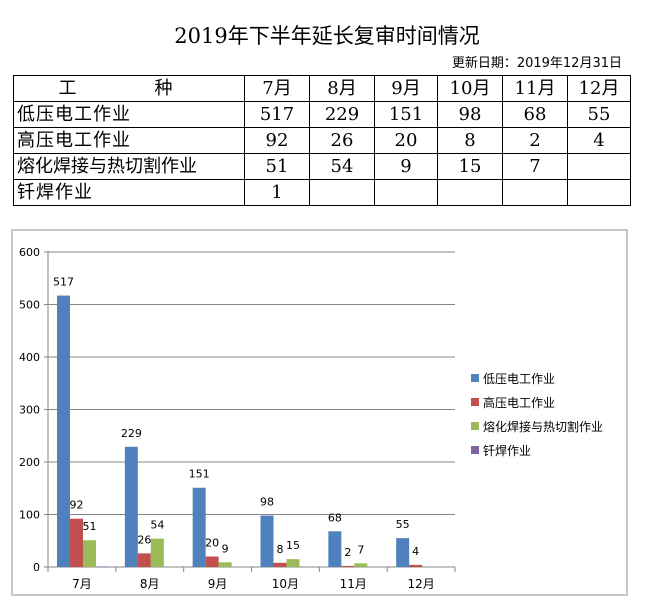 The width and height of the screenshot is (654, 610). I want to click on data-label: 4, so click(415, 551).